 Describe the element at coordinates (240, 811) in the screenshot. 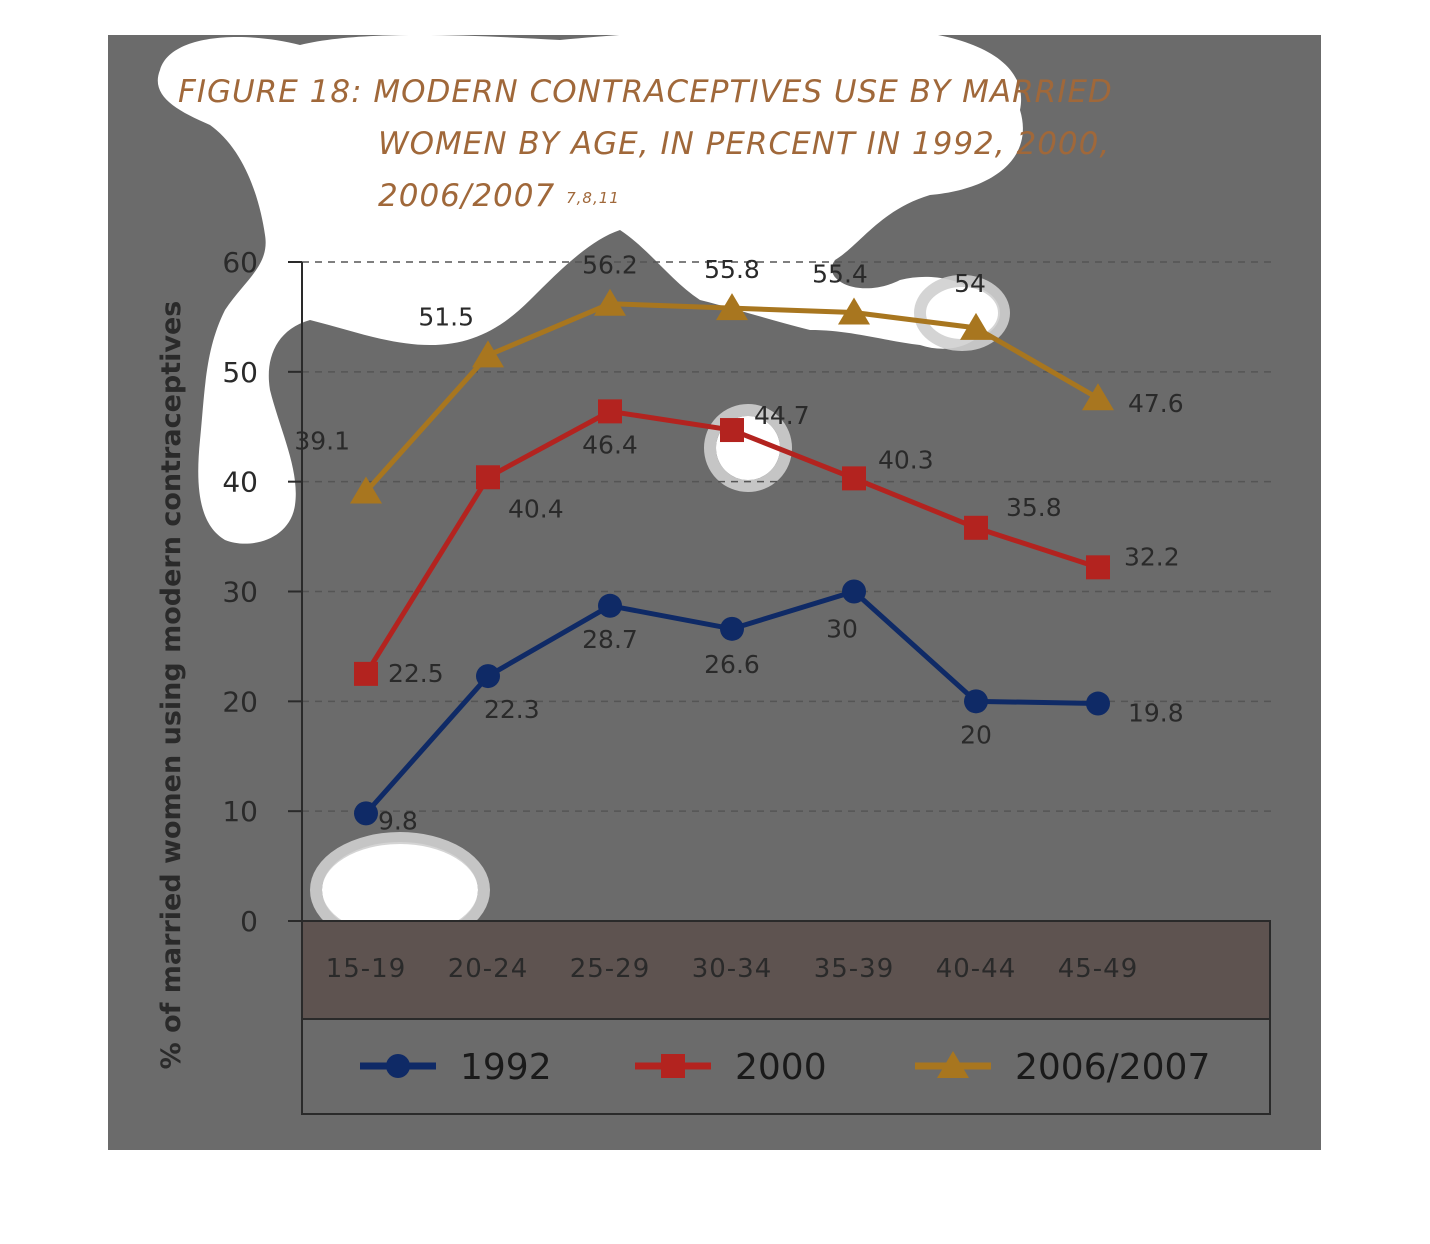

I see `y-tick-label: 10` at that location.